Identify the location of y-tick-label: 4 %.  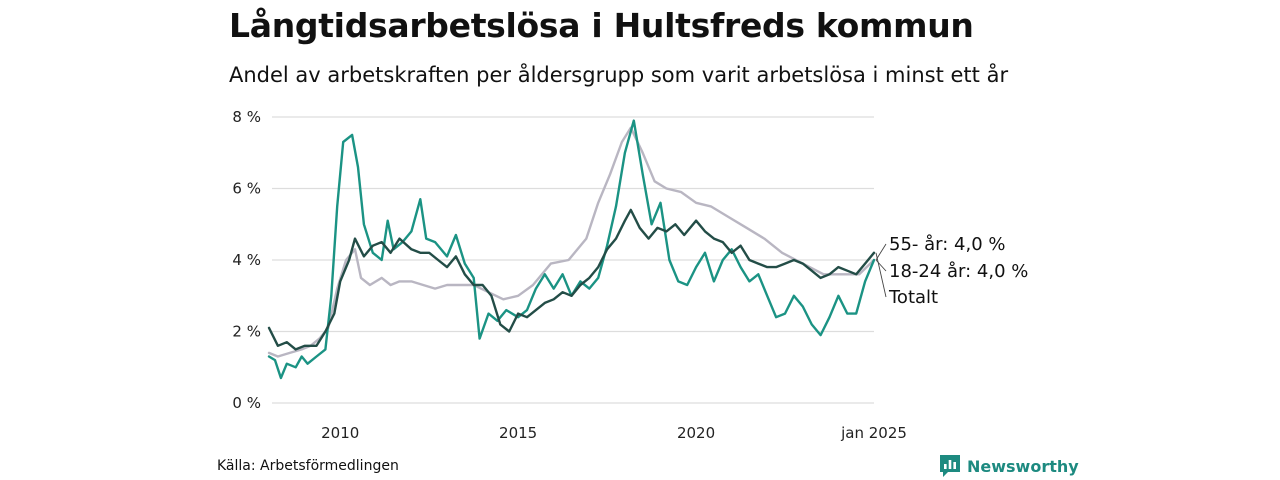
(246, 260).